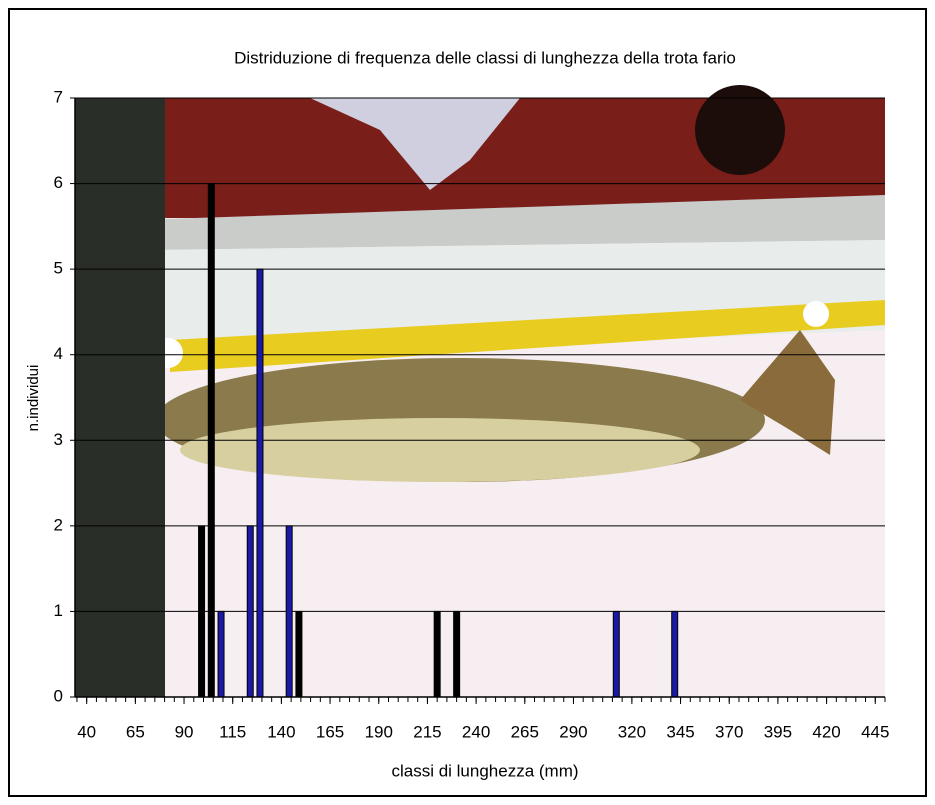 This screenshot has height=805, width=935. What do you see at coordinates (427, 731) in the screenshot?
I see `x-tick-label: 215` at bounding box center [427, 731].